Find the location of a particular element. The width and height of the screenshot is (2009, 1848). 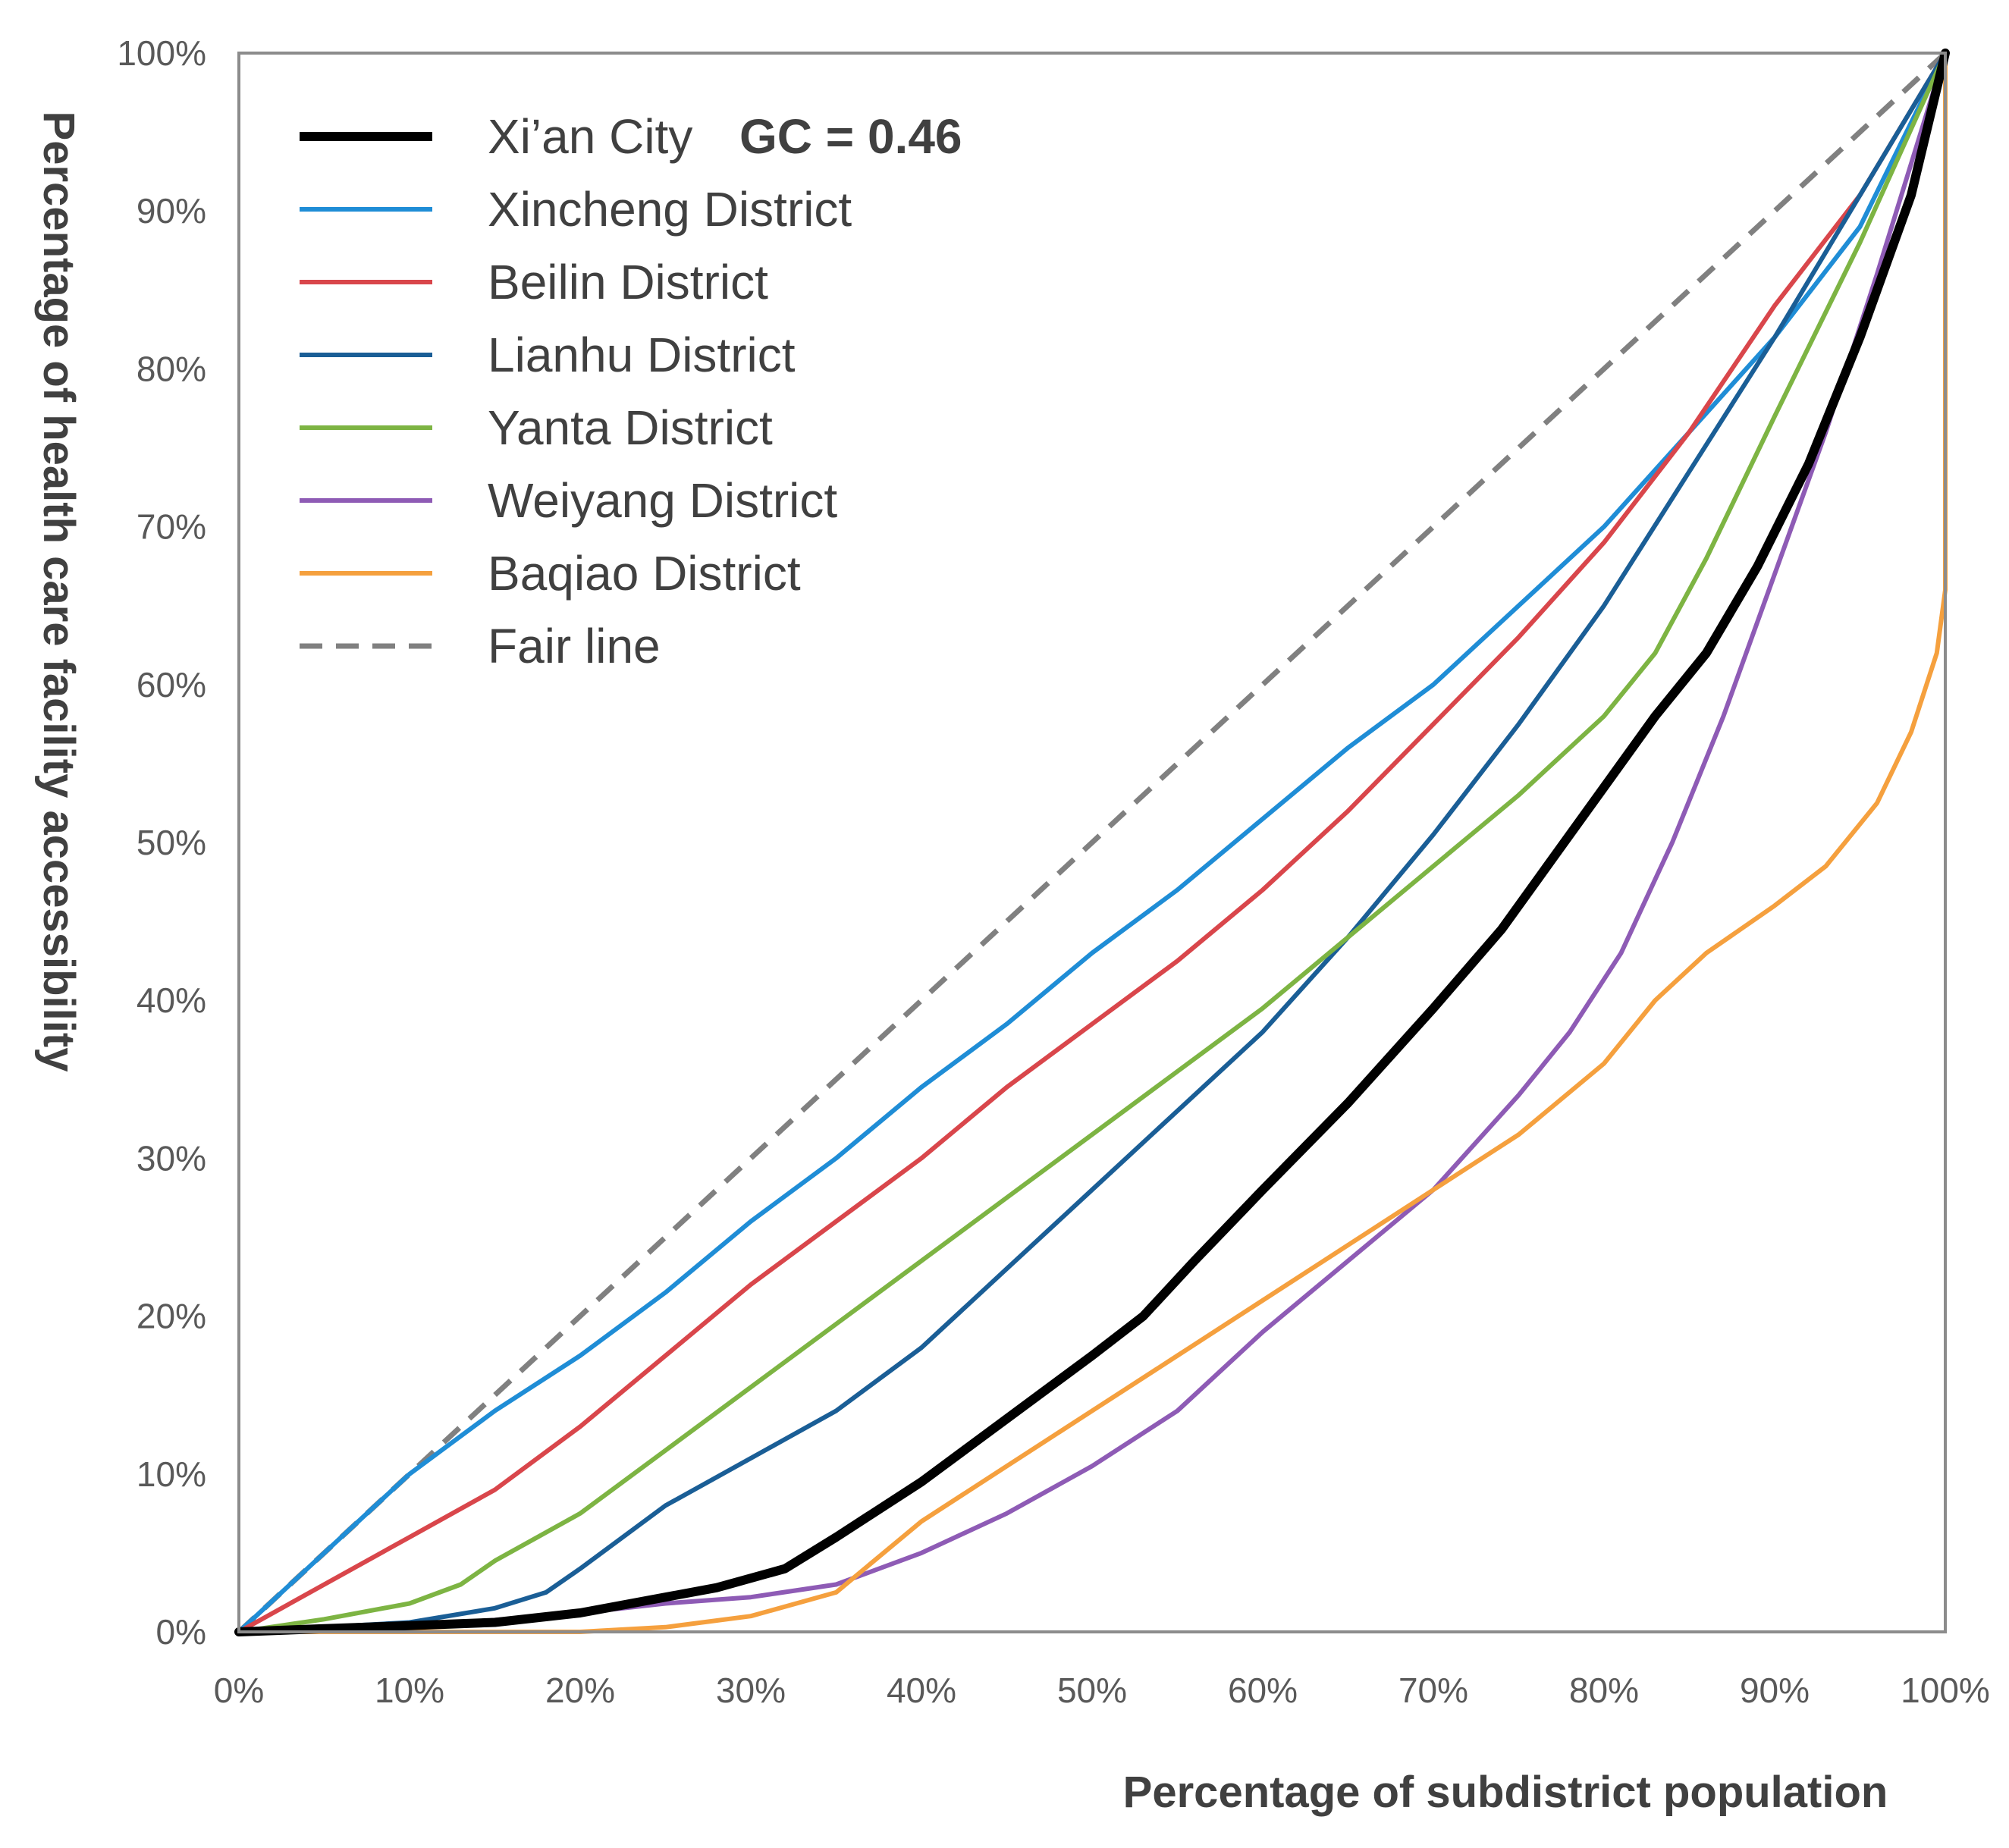

y-axis-ticks: 0% 10% 20% 30% 40% 50% 60% 70% 80% 90% 100% is located at coordinates (161, 843).